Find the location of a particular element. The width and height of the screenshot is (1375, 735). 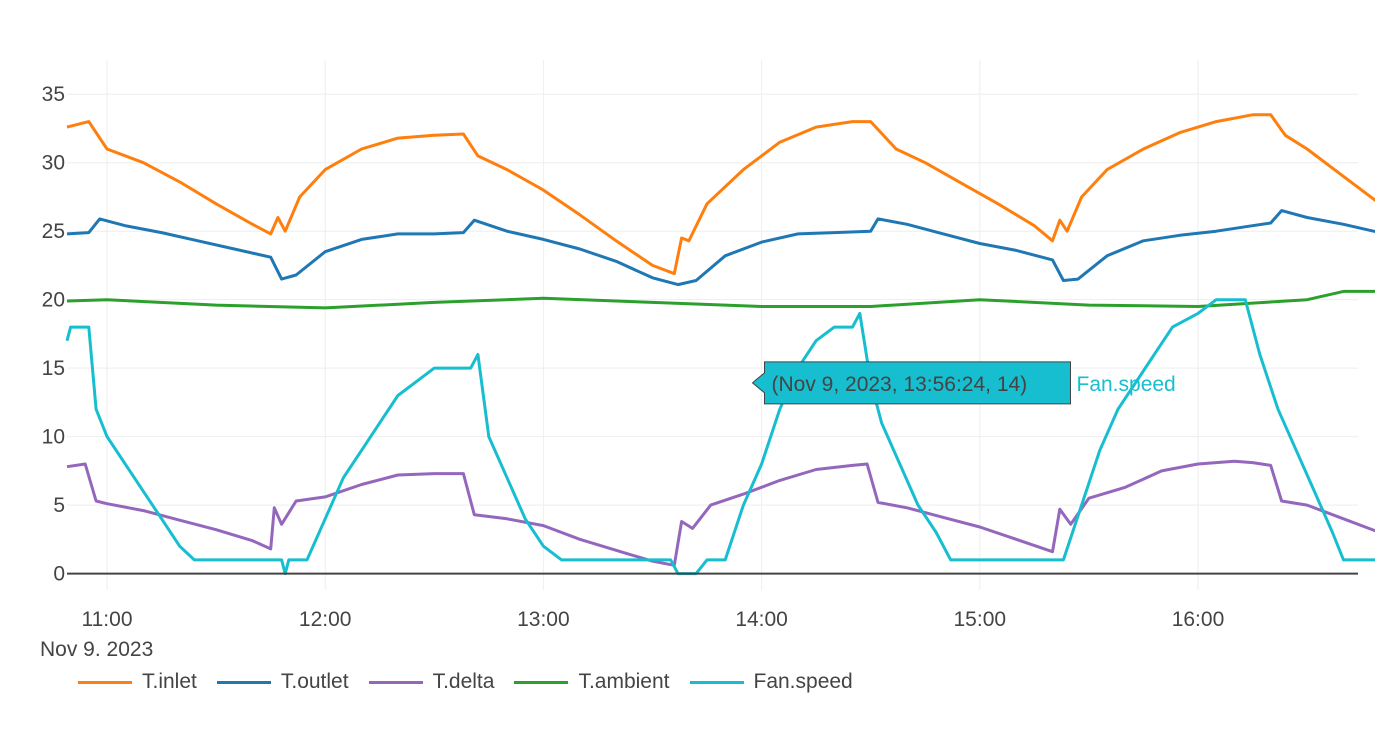

x-tick-label: 12:00 is located at coordinates (325, 619).